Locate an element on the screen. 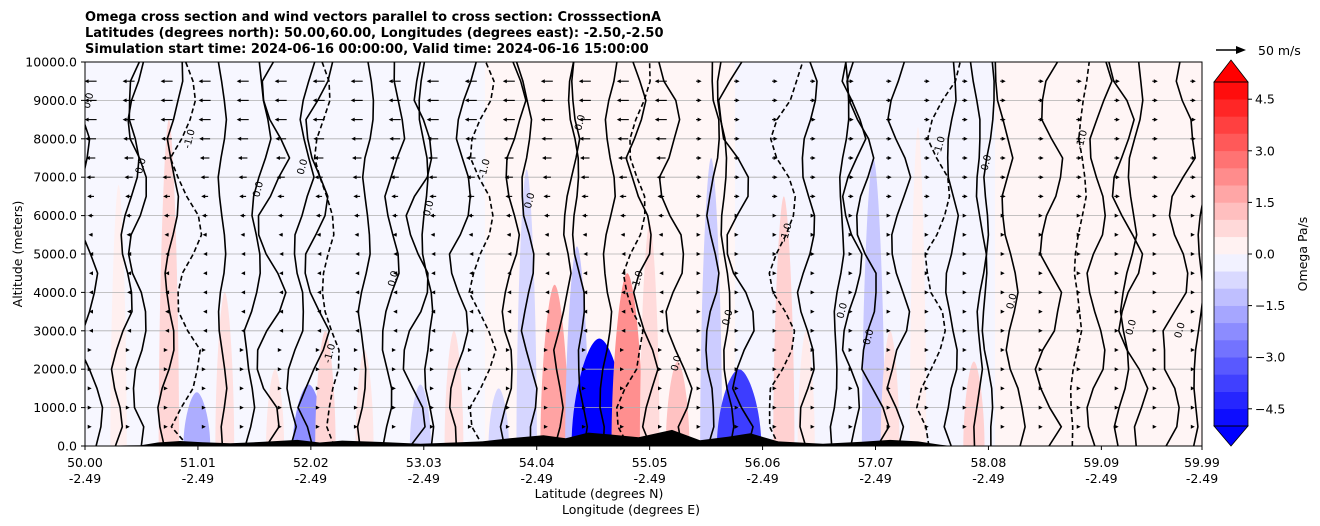  terrain-profile is located at coordinates (643, 437).